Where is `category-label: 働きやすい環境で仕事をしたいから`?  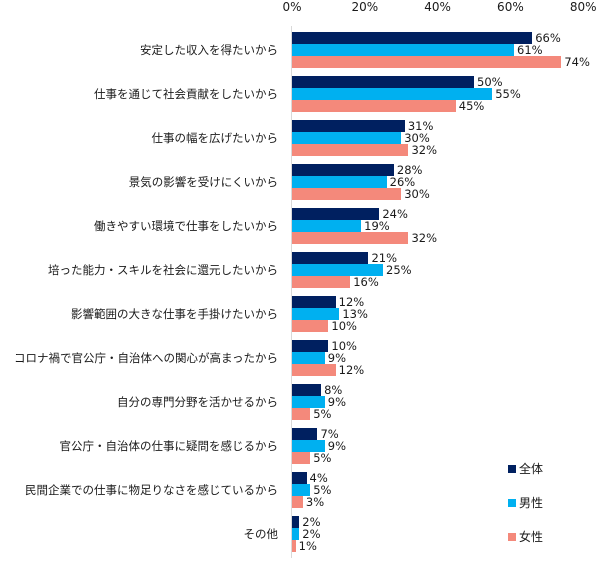 category-label: 働きやすい環境で仕事をしたいから is located at coordinates (186, 226).